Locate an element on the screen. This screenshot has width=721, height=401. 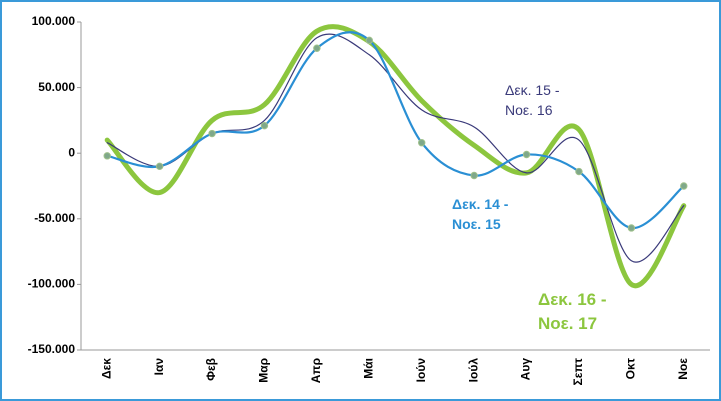
y-tick-label: 100.000 is located at coordinates (54, 21).